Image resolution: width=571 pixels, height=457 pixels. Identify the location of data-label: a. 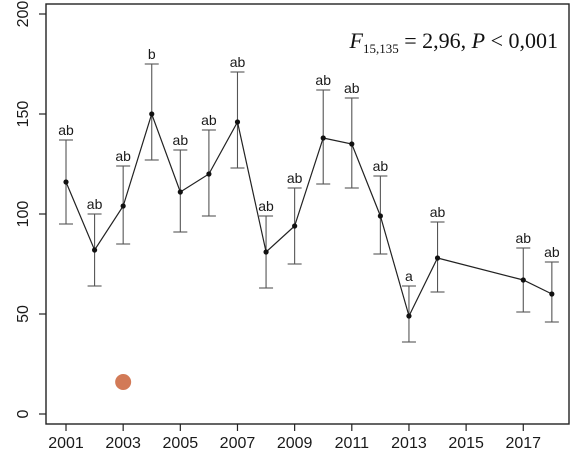
(409, 276).